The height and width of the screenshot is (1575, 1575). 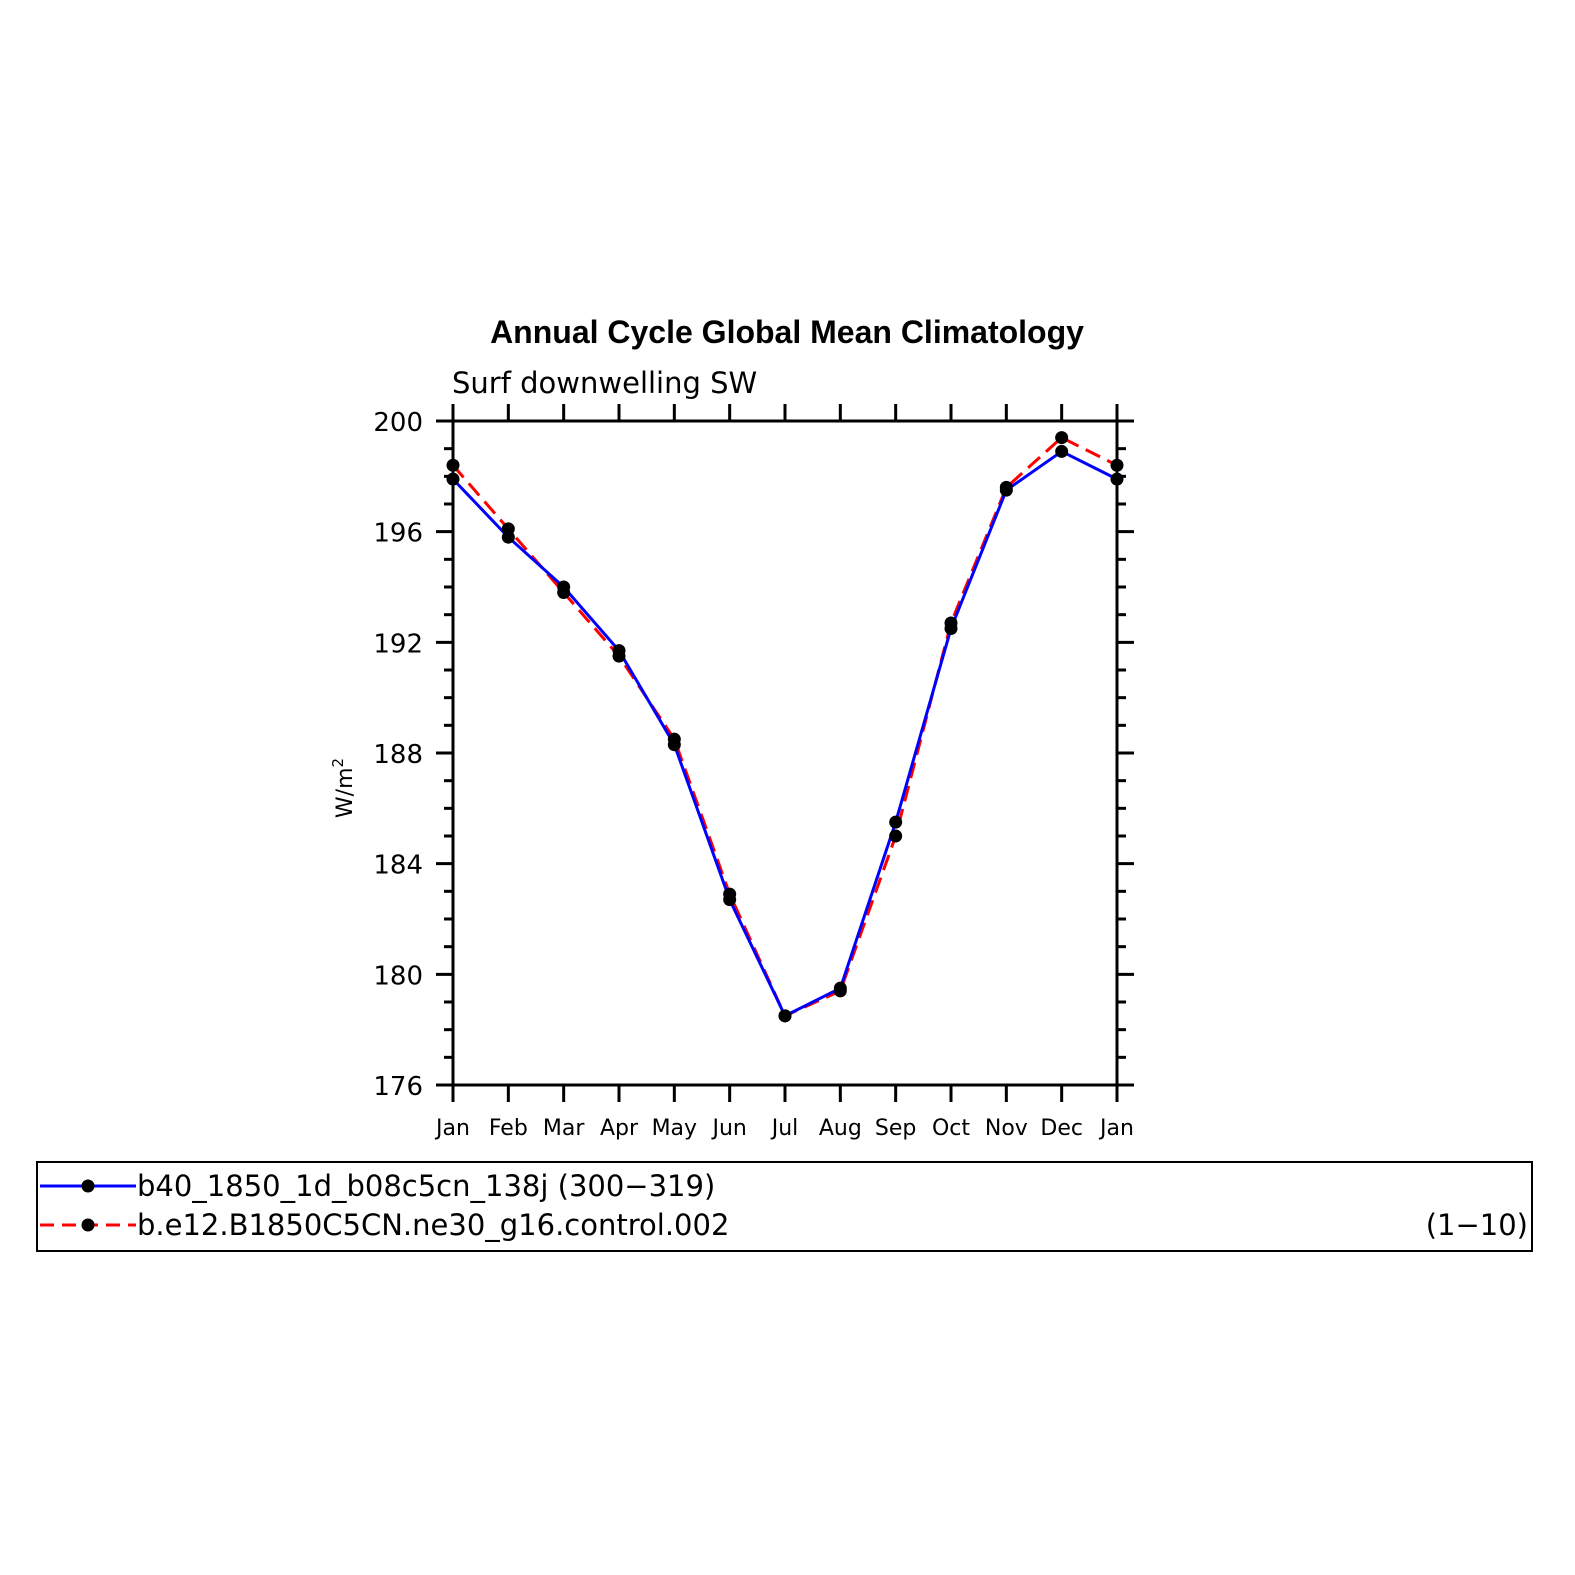 What do you see at coordinates (398, 866) in the screenshot?
I see `y-tick-label: 184` at bounding box center [398, 866].